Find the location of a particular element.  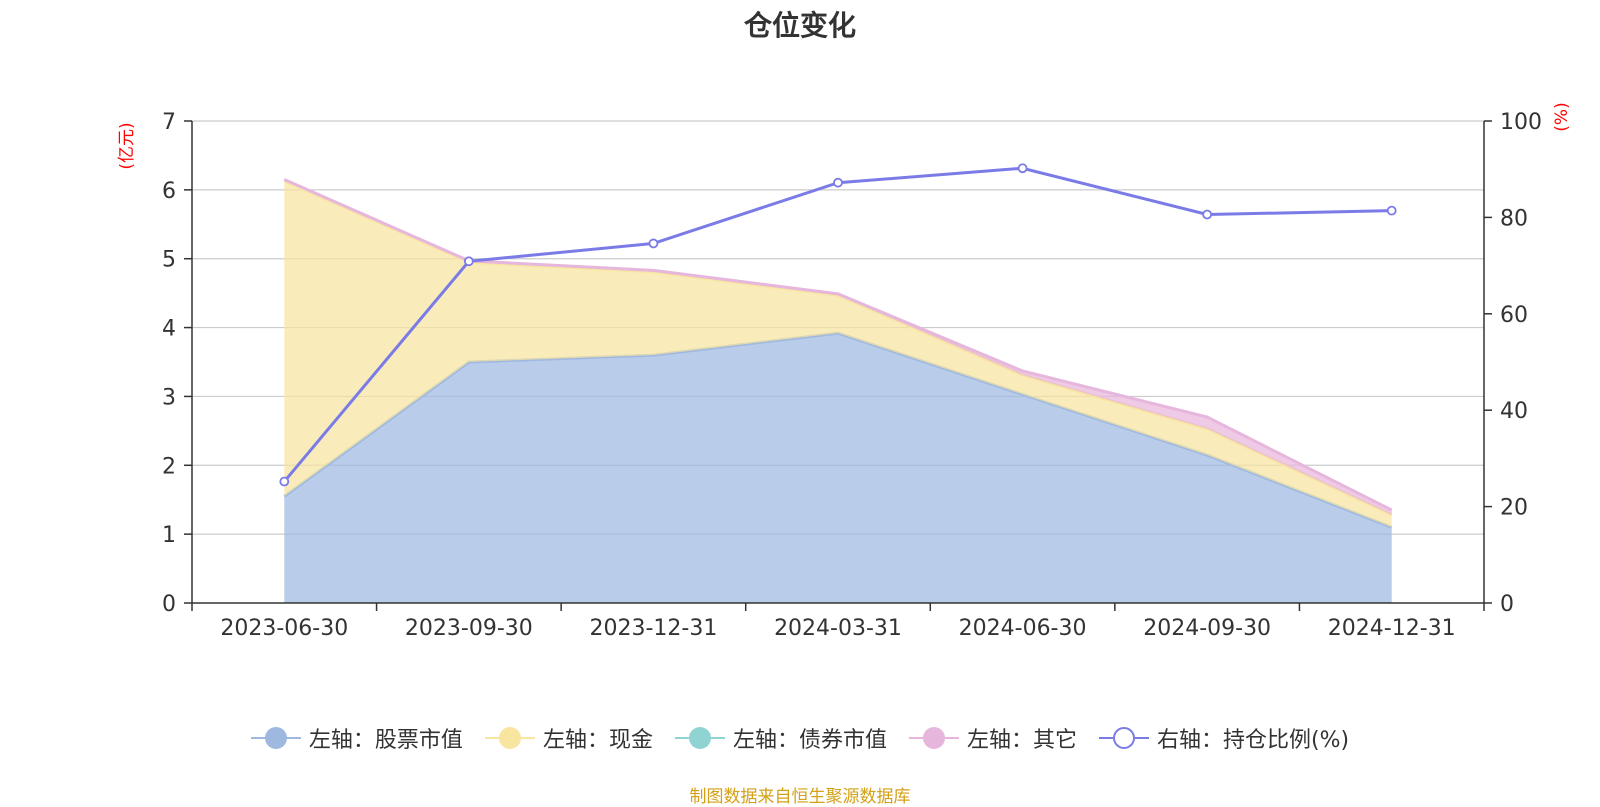

legend-label: 右轴：持仓比例(%) is located at coordinates (1253, 740).